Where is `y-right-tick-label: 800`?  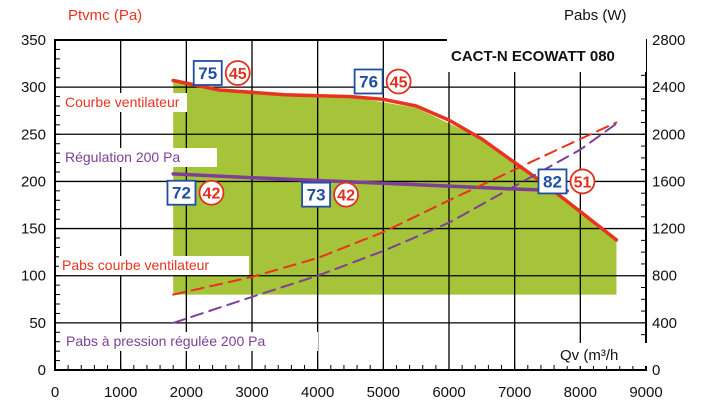 y-right-tick-label: 800 is located at coordinates (664, 276).